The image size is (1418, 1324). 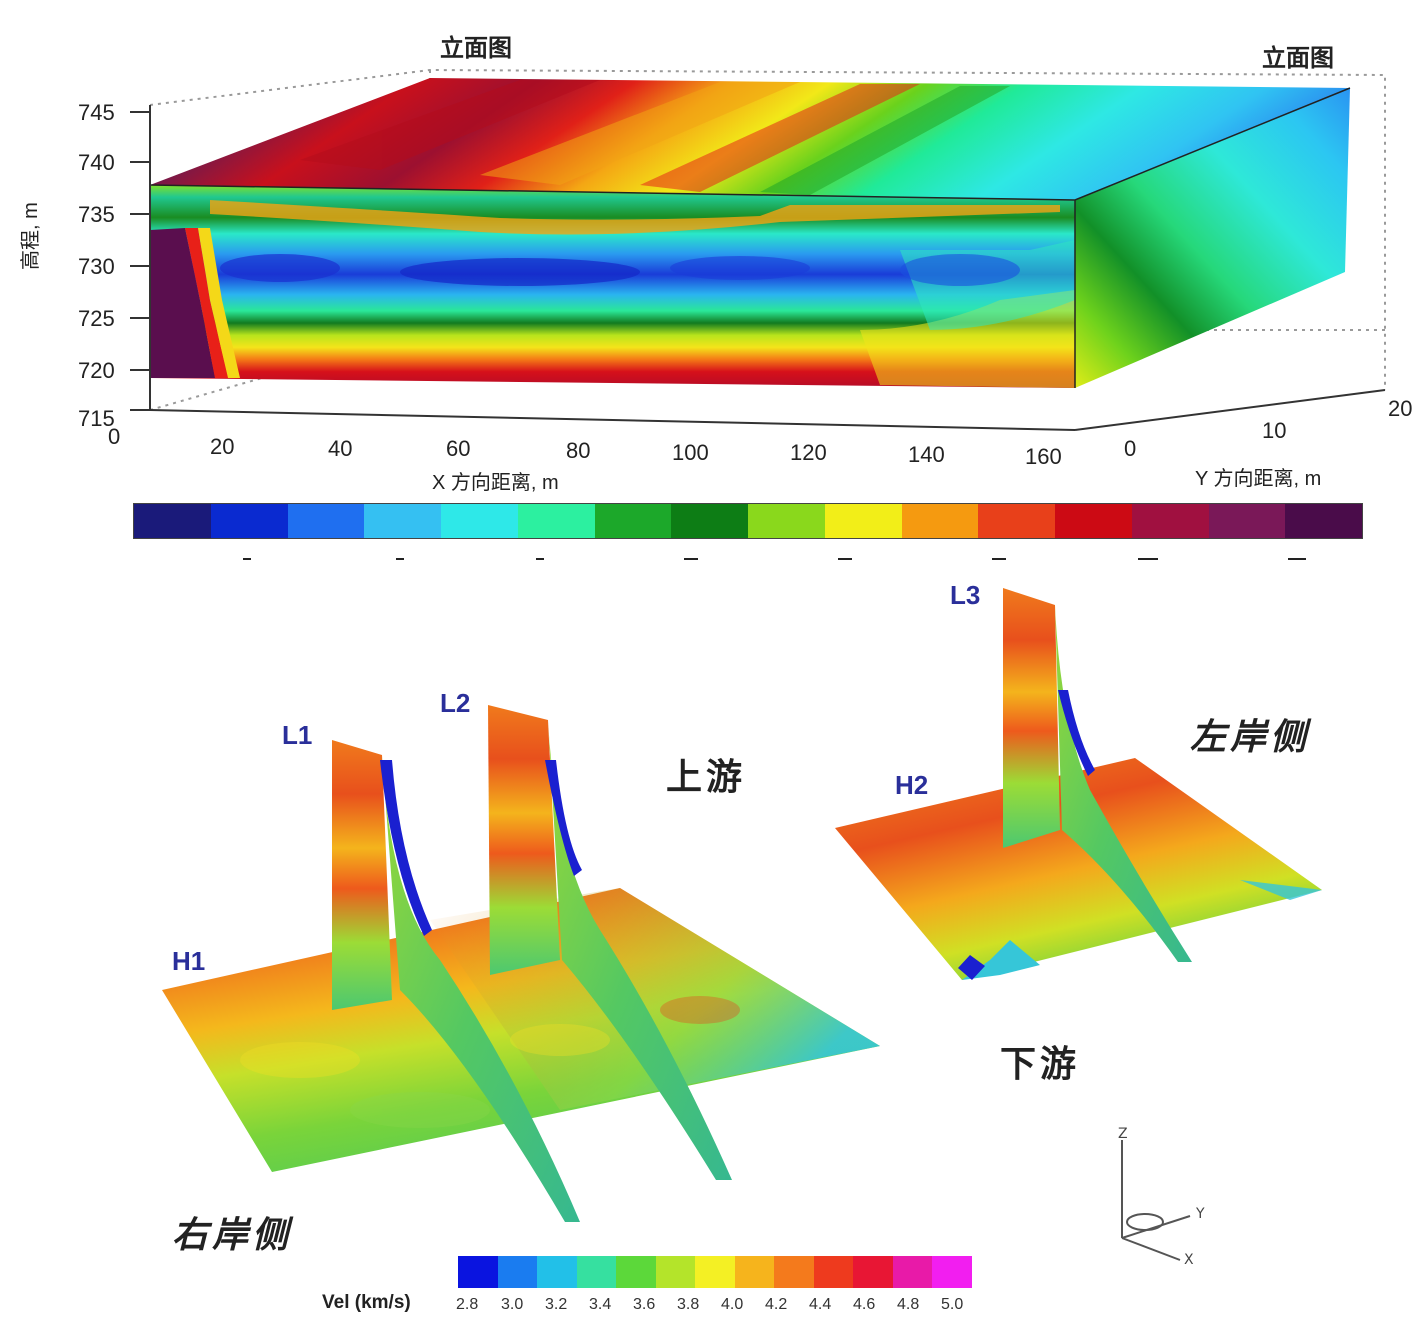 What do you see at coordinates (1123, 1134) in the screenshot?
I see `axis-z-label: Z` at bounding box center [1123, 1134].